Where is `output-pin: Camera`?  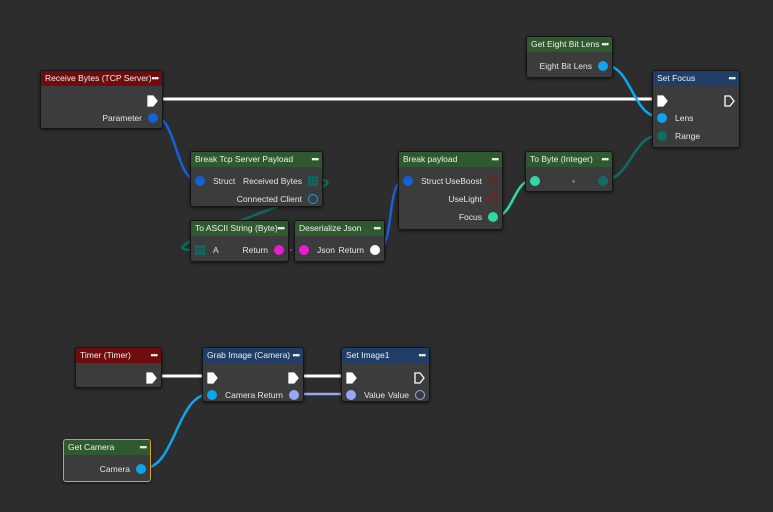 output-pin: Camera is located at coordinates (123, 469).